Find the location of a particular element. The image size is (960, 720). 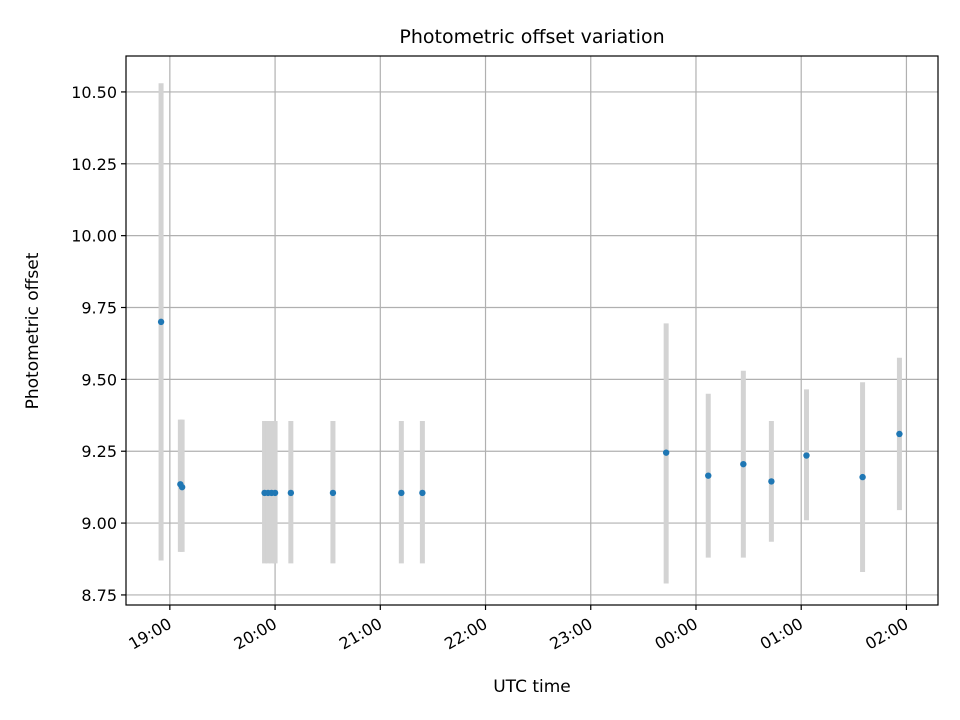

x-tick-label: 22:00 is located at coordinates (465, 634).